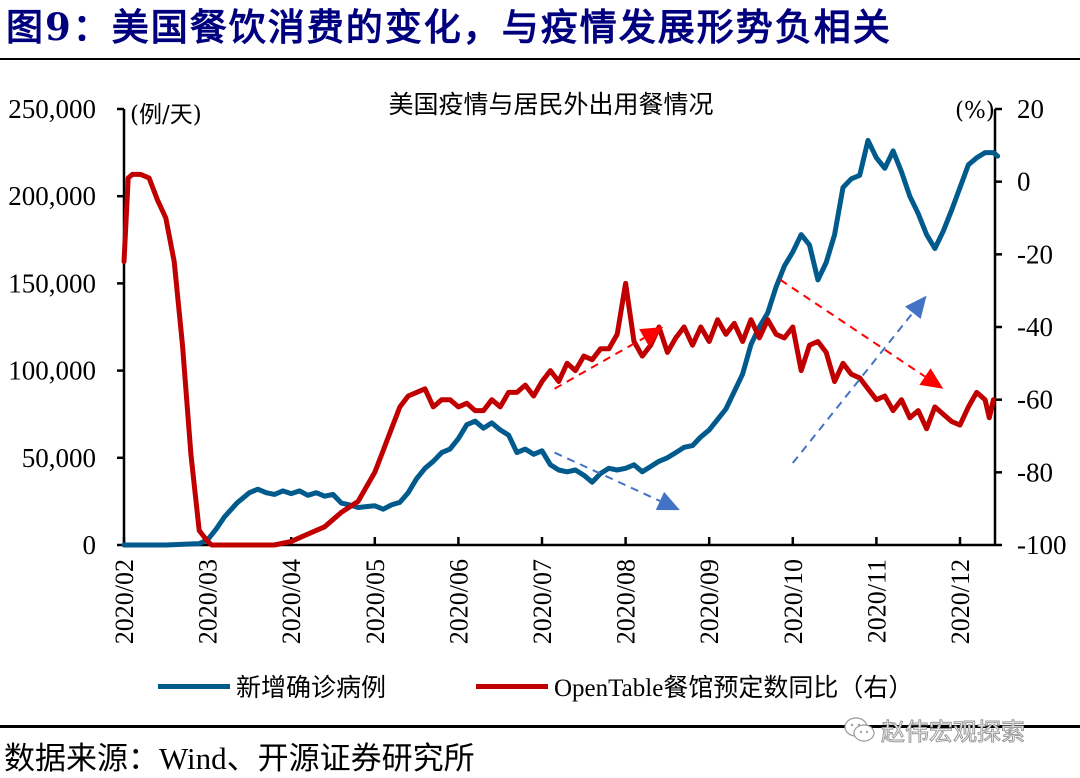 This screenshot has height=778, width=1080. I want to click on x-tick-label: 2020/04, so click(291, 601).